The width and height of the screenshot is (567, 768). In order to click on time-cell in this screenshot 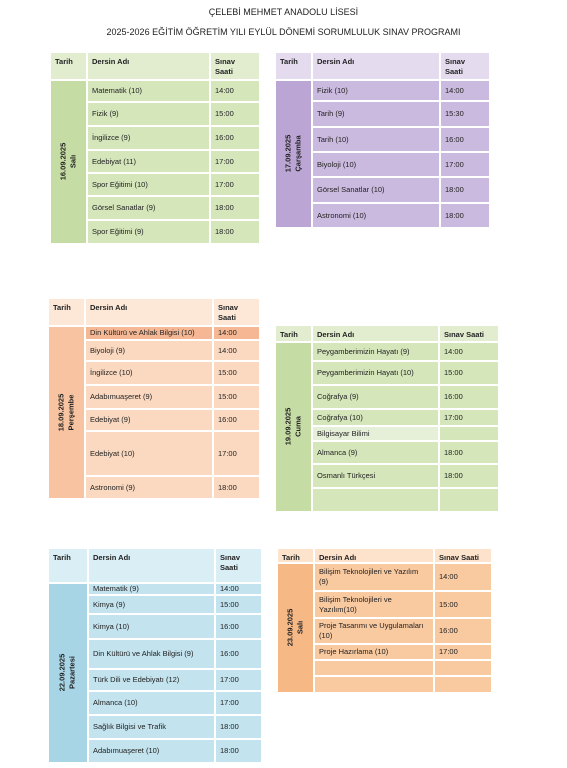, I will do `click(469, 433)`.